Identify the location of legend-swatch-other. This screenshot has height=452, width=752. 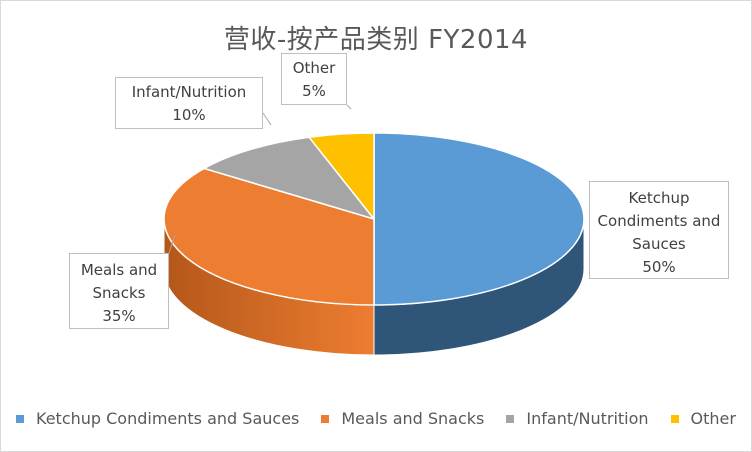
(674, 418).